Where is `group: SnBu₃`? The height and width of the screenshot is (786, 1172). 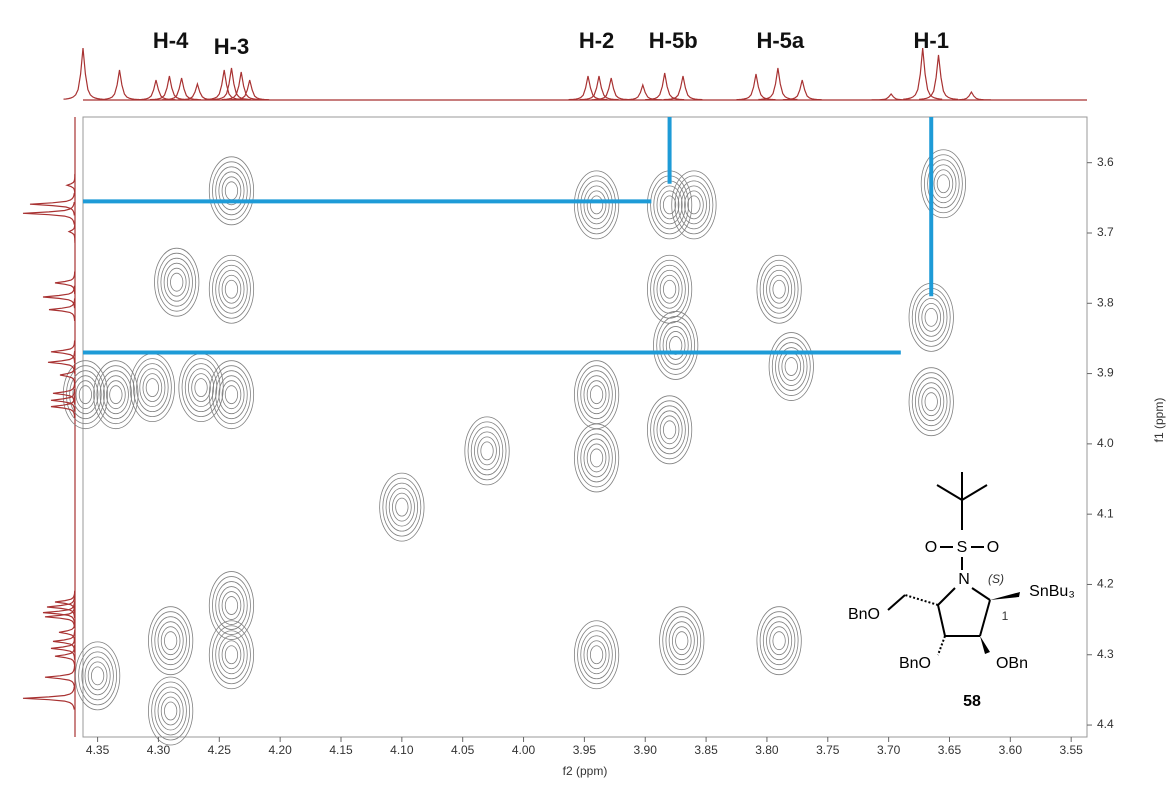
group: SnBu₃ is located at coordinates (1052, 591).